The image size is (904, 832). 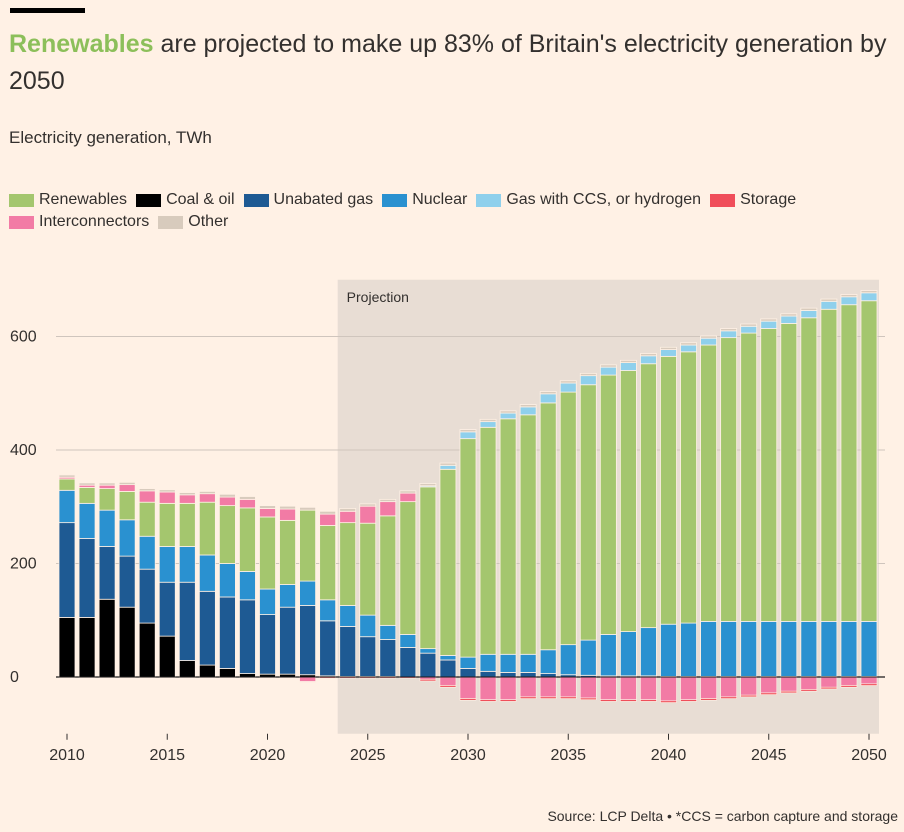 I want to click on legend-label: Renewables, so click(x=83, y=199).